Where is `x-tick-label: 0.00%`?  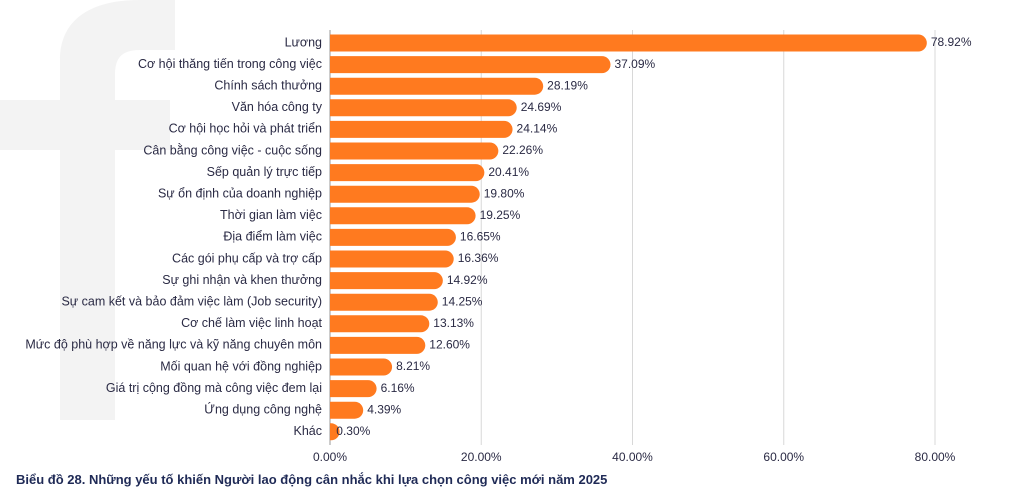 x-tick-label: 0.00% is located at coordinates (330, 457).